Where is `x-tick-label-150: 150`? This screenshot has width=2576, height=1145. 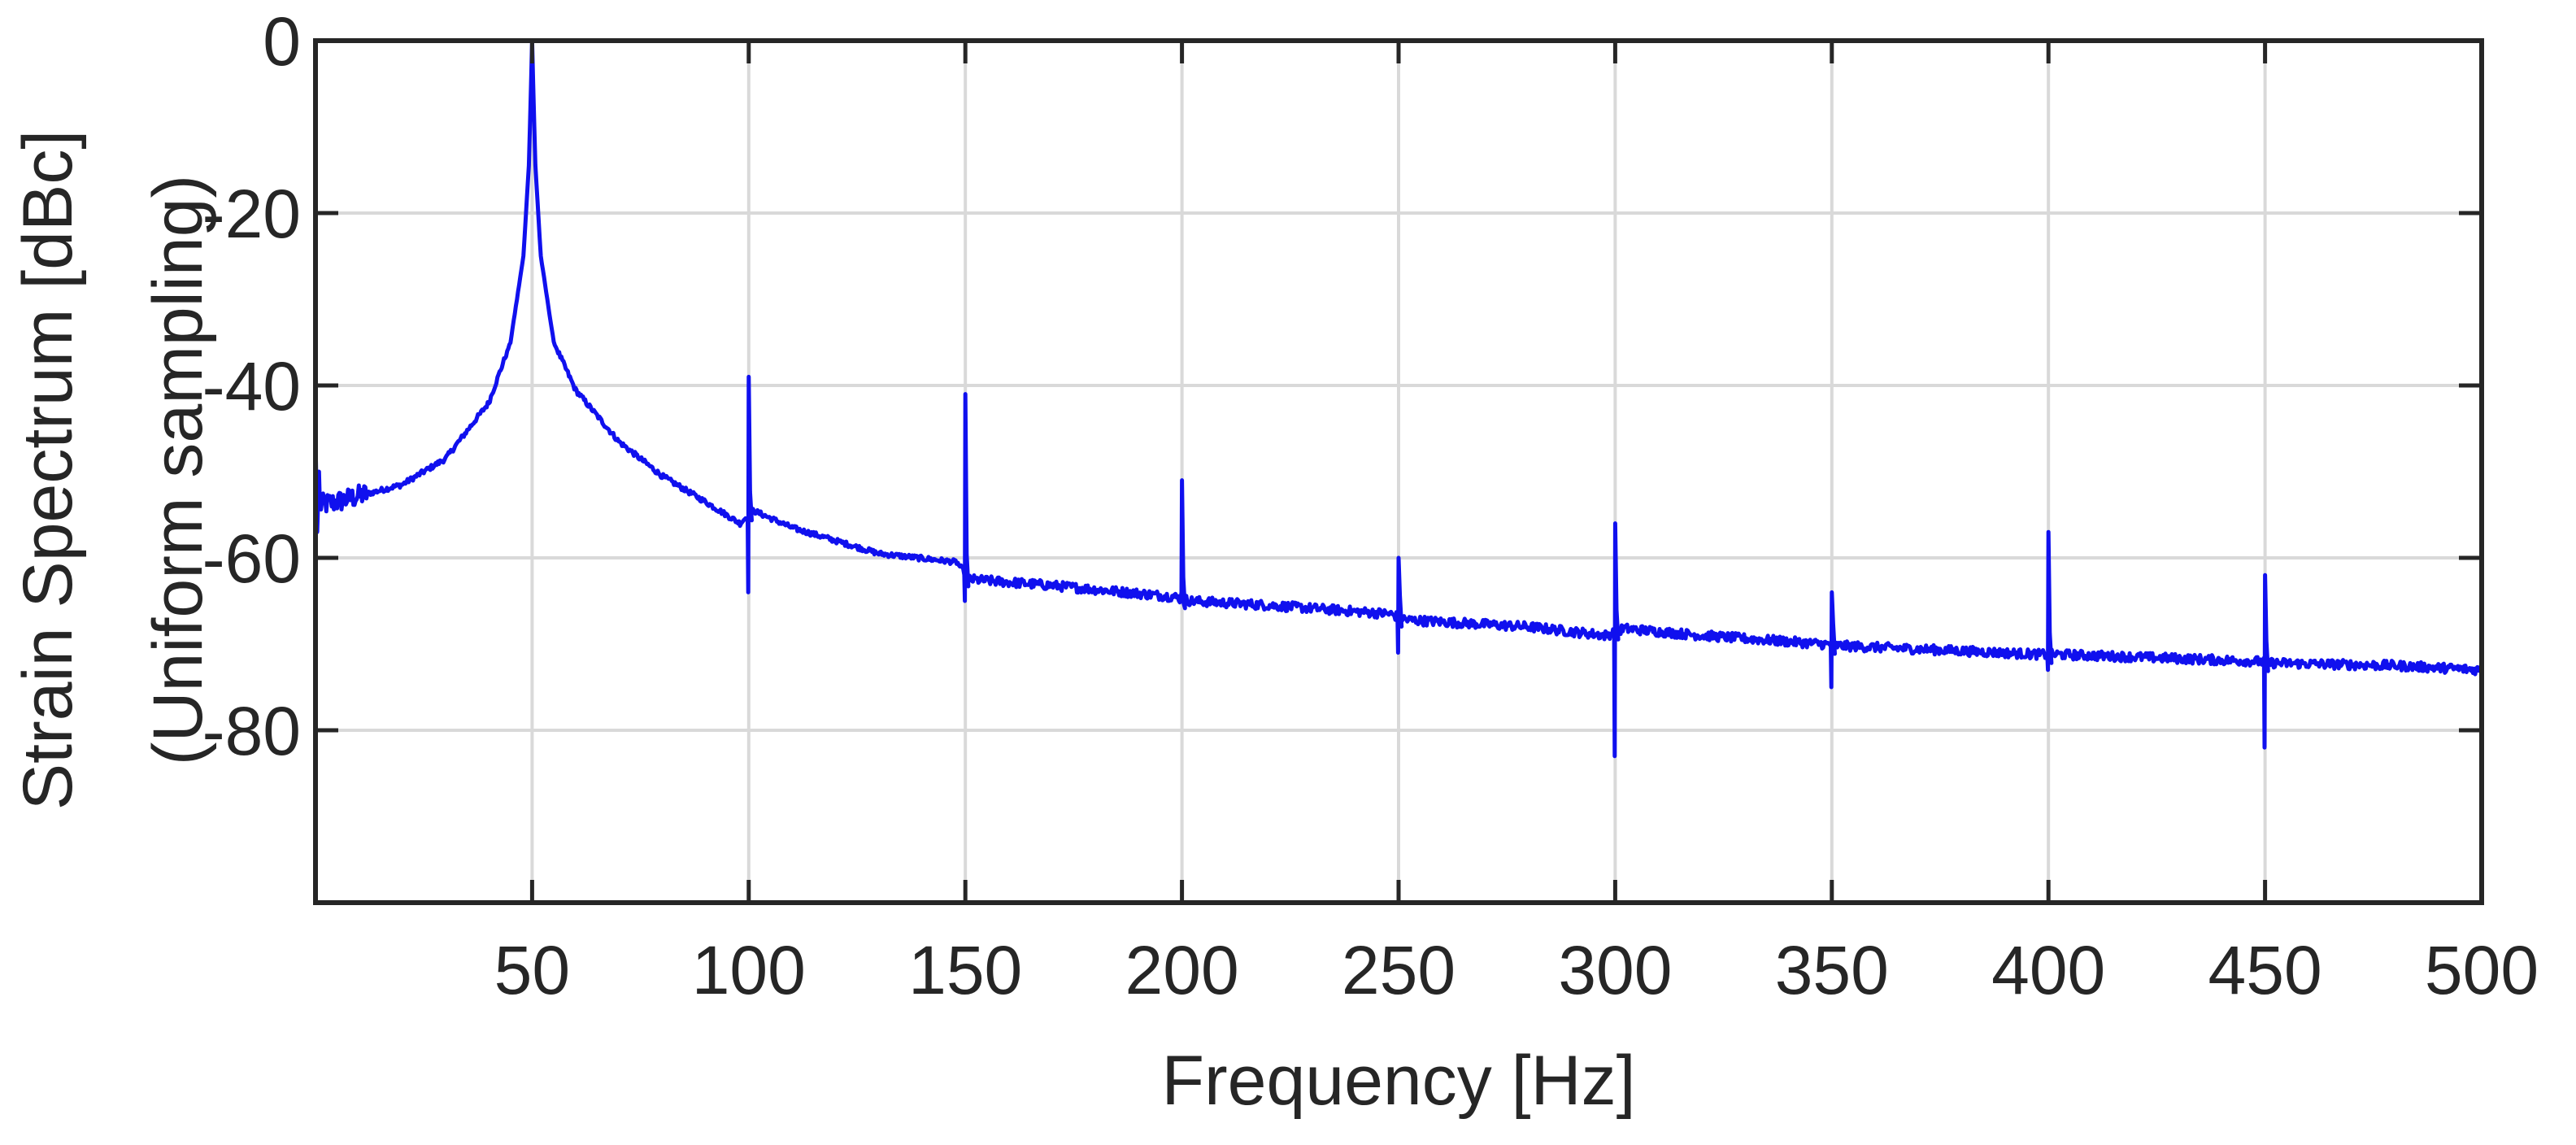 x-tick-label-150: 150 is located at coordinates (965, 970).